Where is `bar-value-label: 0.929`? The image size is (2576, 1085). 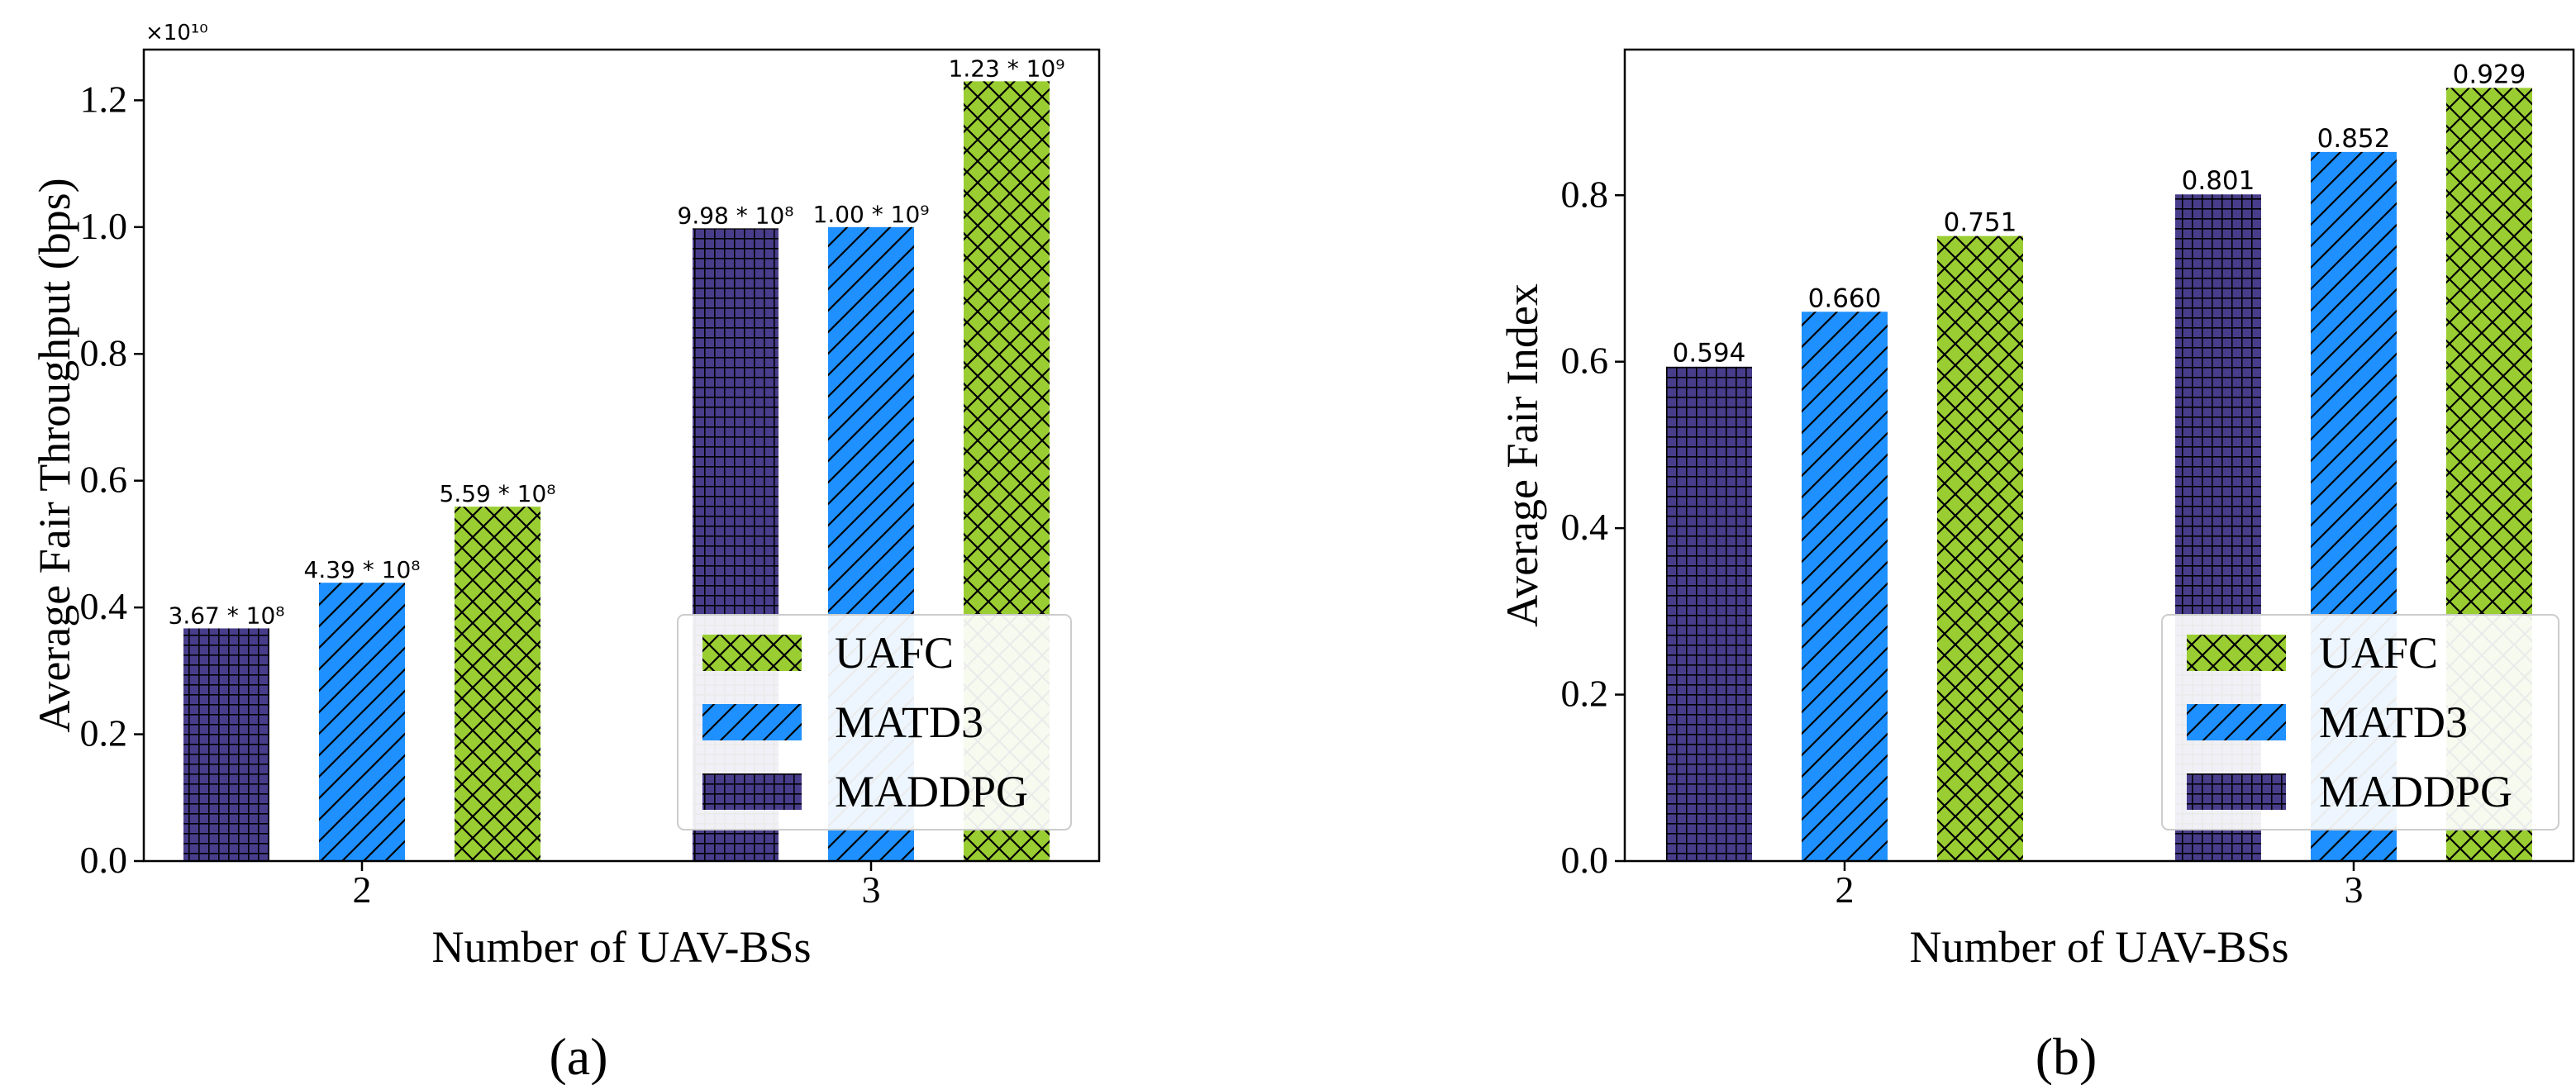
bar-value-label: 0.929 is located at coordinates (2490, 74).